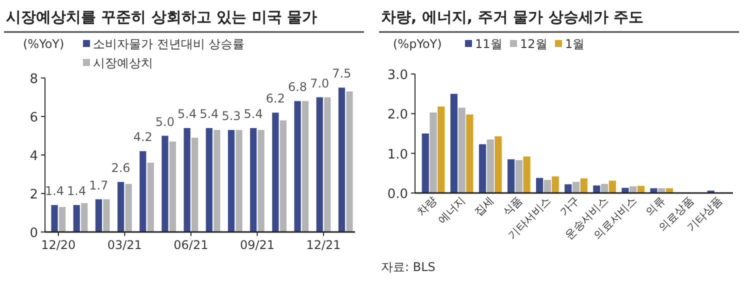  I want to click on y-tick-label: 6, so click(34, 118).